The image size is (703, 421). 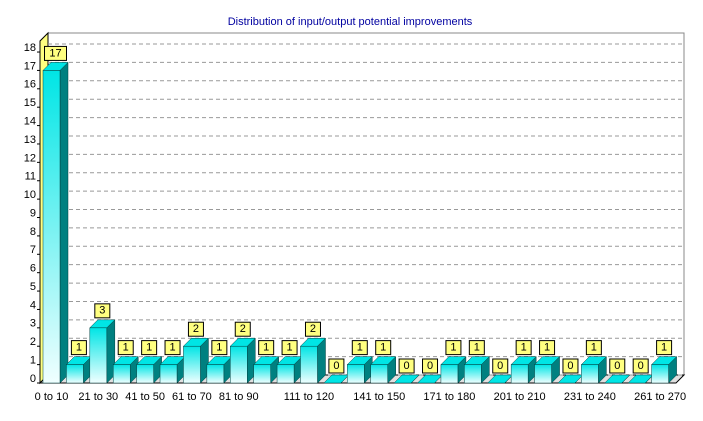 I want to click on x-tick-label: 0 to 10, so click(x=52, y=397).